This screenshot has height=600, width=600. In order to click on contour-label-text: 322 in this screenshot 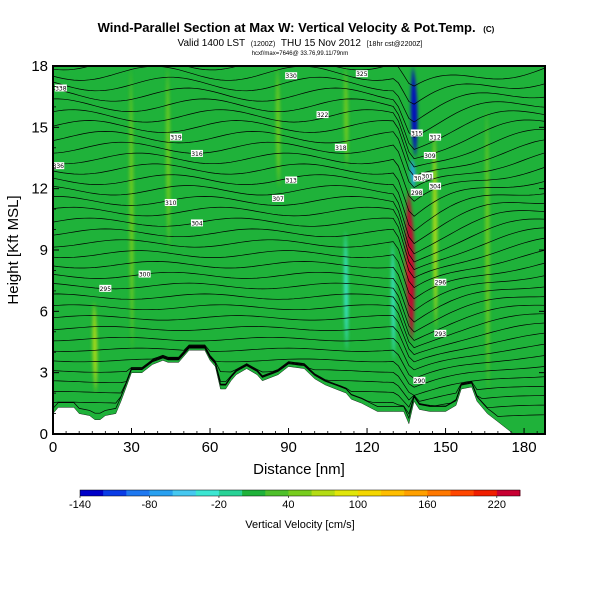, I will do `click(323, 115)`.